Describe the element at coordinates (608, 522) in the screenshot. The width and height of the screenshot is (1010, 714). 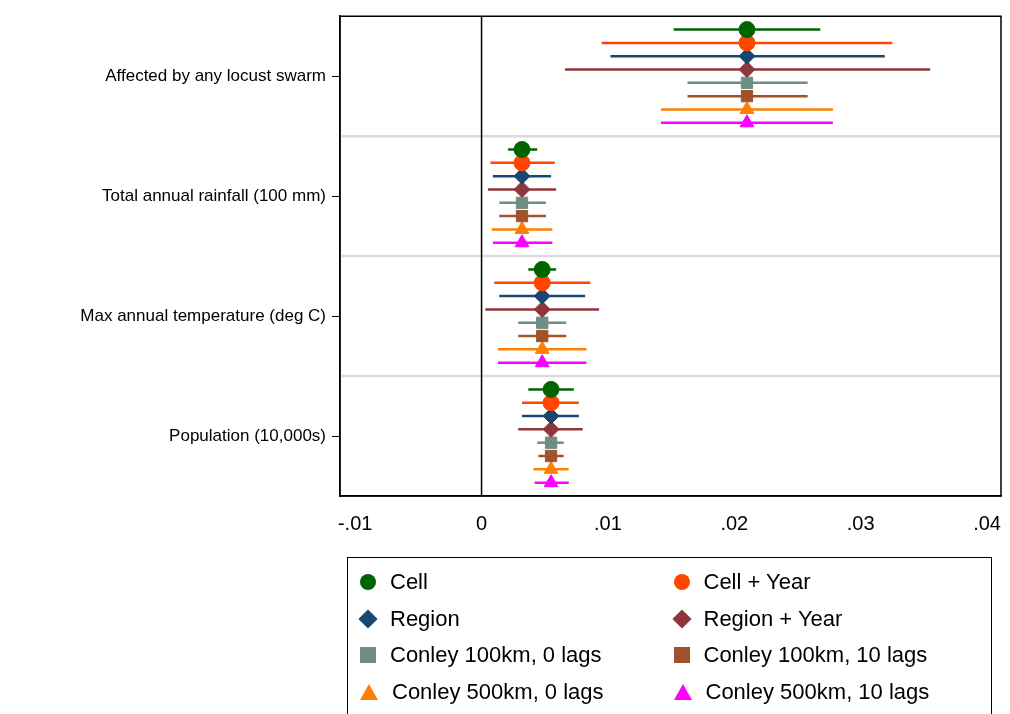
I see `x-tick-label: .01` at that location.